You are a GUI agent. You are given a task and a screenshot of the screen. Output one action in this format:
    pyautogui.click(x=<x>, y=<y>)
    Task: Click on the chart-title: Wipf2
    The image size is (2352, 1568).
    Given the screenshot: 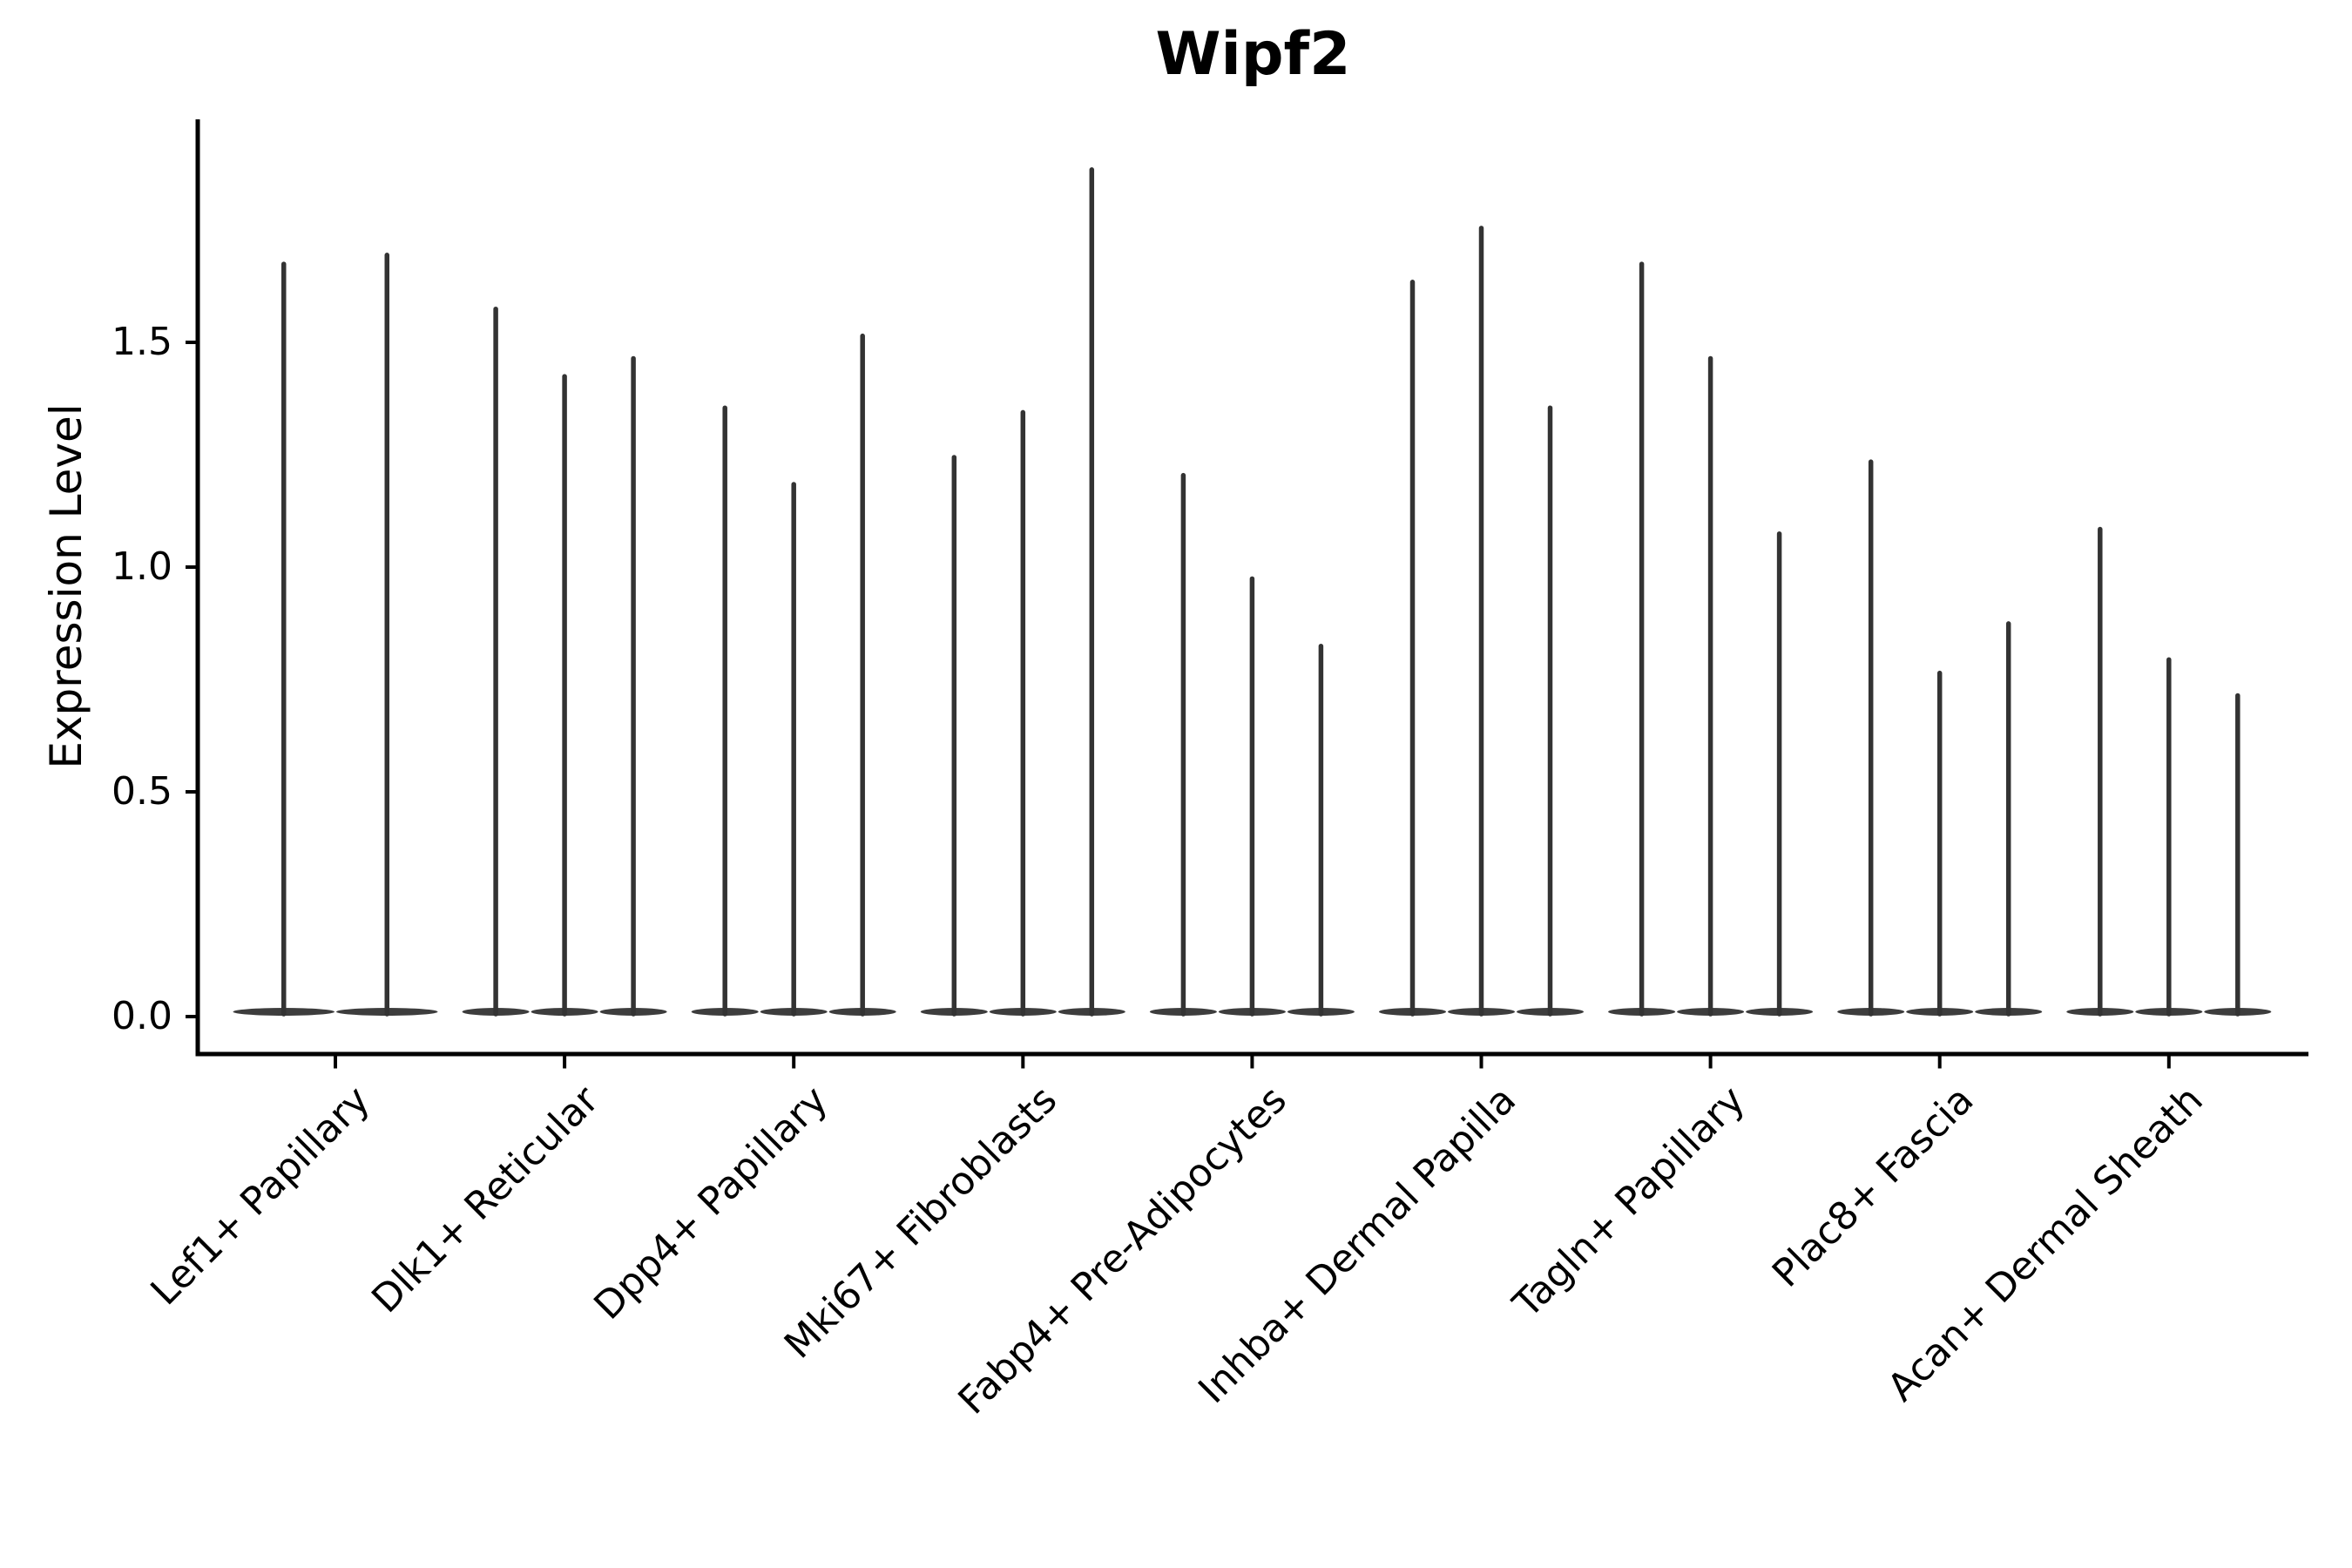 What is the action you would take?
    pyautogui.click(x=1253, y=54)
    